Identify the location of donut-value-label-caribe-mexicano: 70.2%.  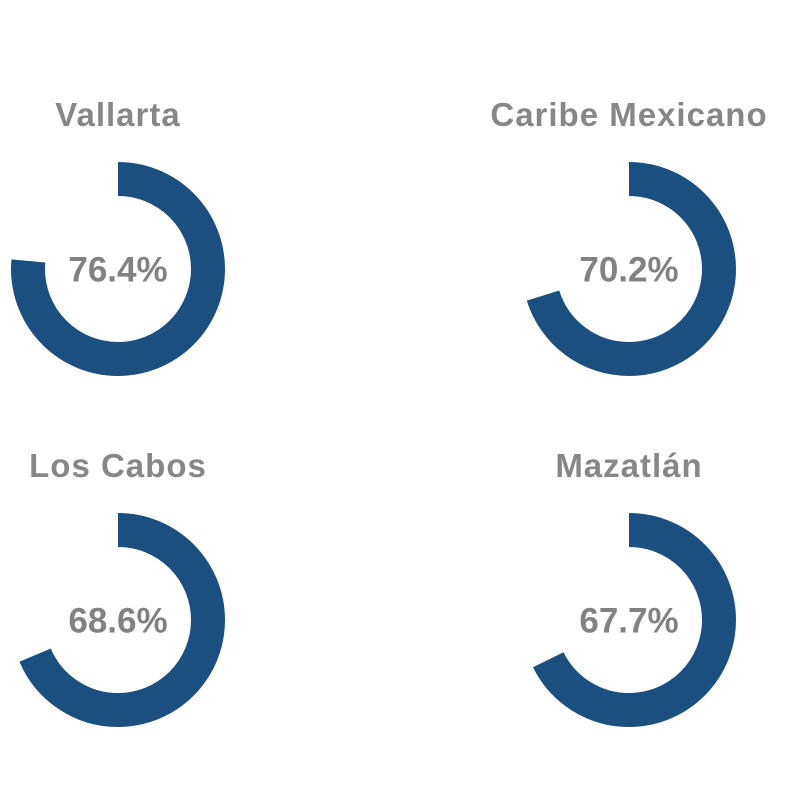
(628, 269).